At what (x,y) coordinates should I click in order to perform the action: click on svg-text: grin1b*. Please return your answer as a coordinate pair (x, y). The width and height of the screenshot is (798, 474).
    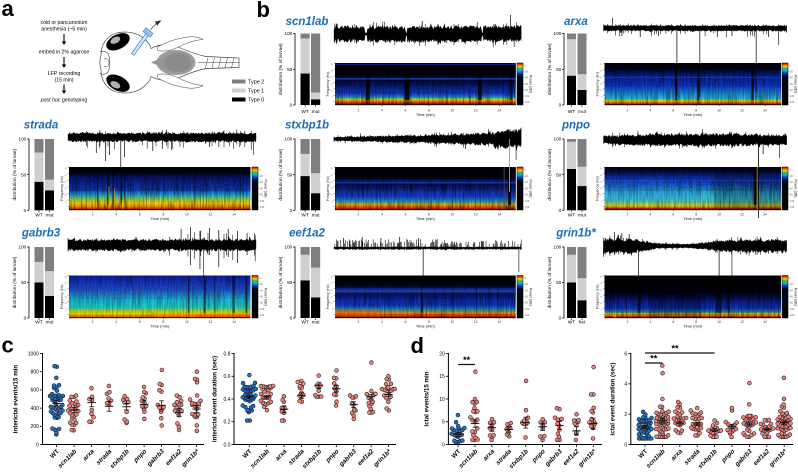
    Looking at the image, I should click on (575, 234).